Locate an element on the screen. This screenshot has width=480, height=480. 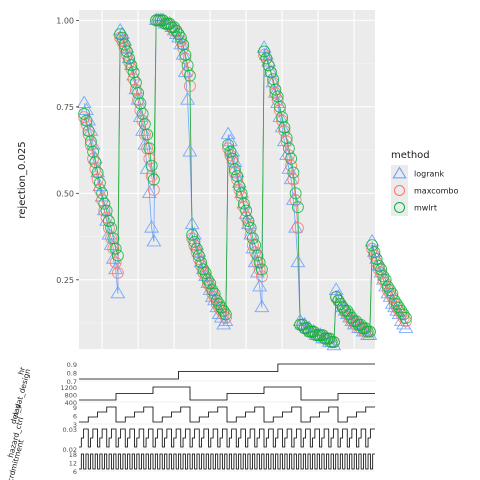
legend-label-maxcombo: maxcombo is located at coordinates (436, 191).